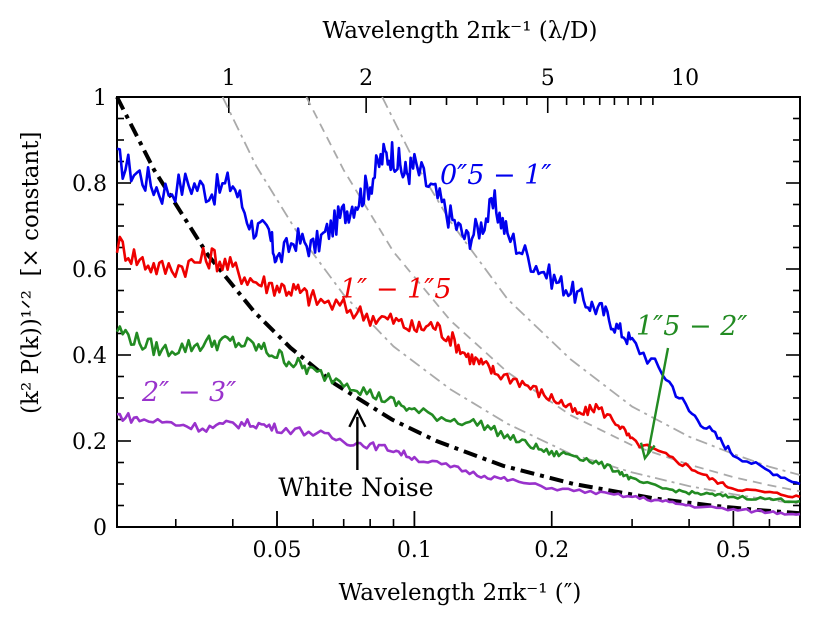 The image size is (830, 619). What do you see at coordinates (277, 550) in the screenshot?
I see `x-tick-label: 0.05` at bounding box center [277, 550].